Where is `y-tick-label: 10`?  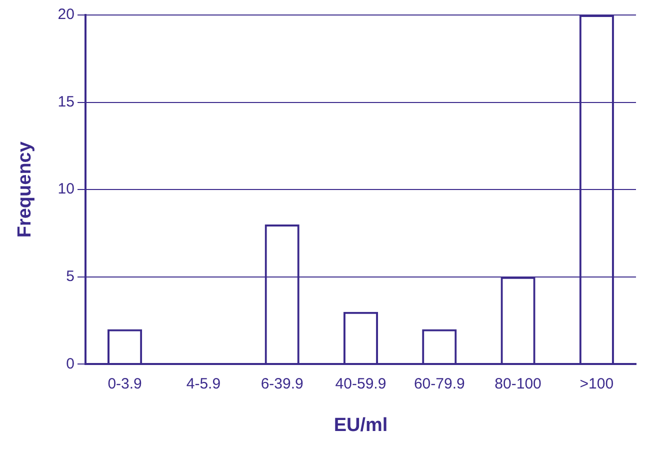
y-tick-label: 10 is located at coordinates (66, 189).